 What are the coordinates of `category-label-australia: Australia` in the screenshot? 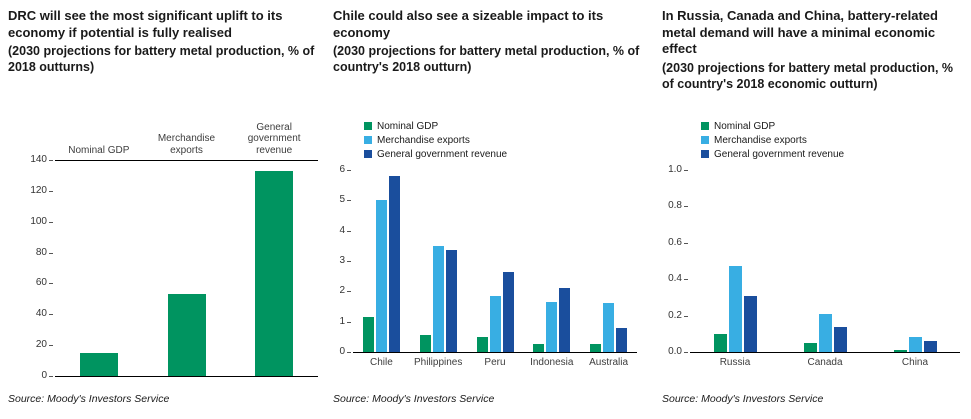 It's located at (609, 362).